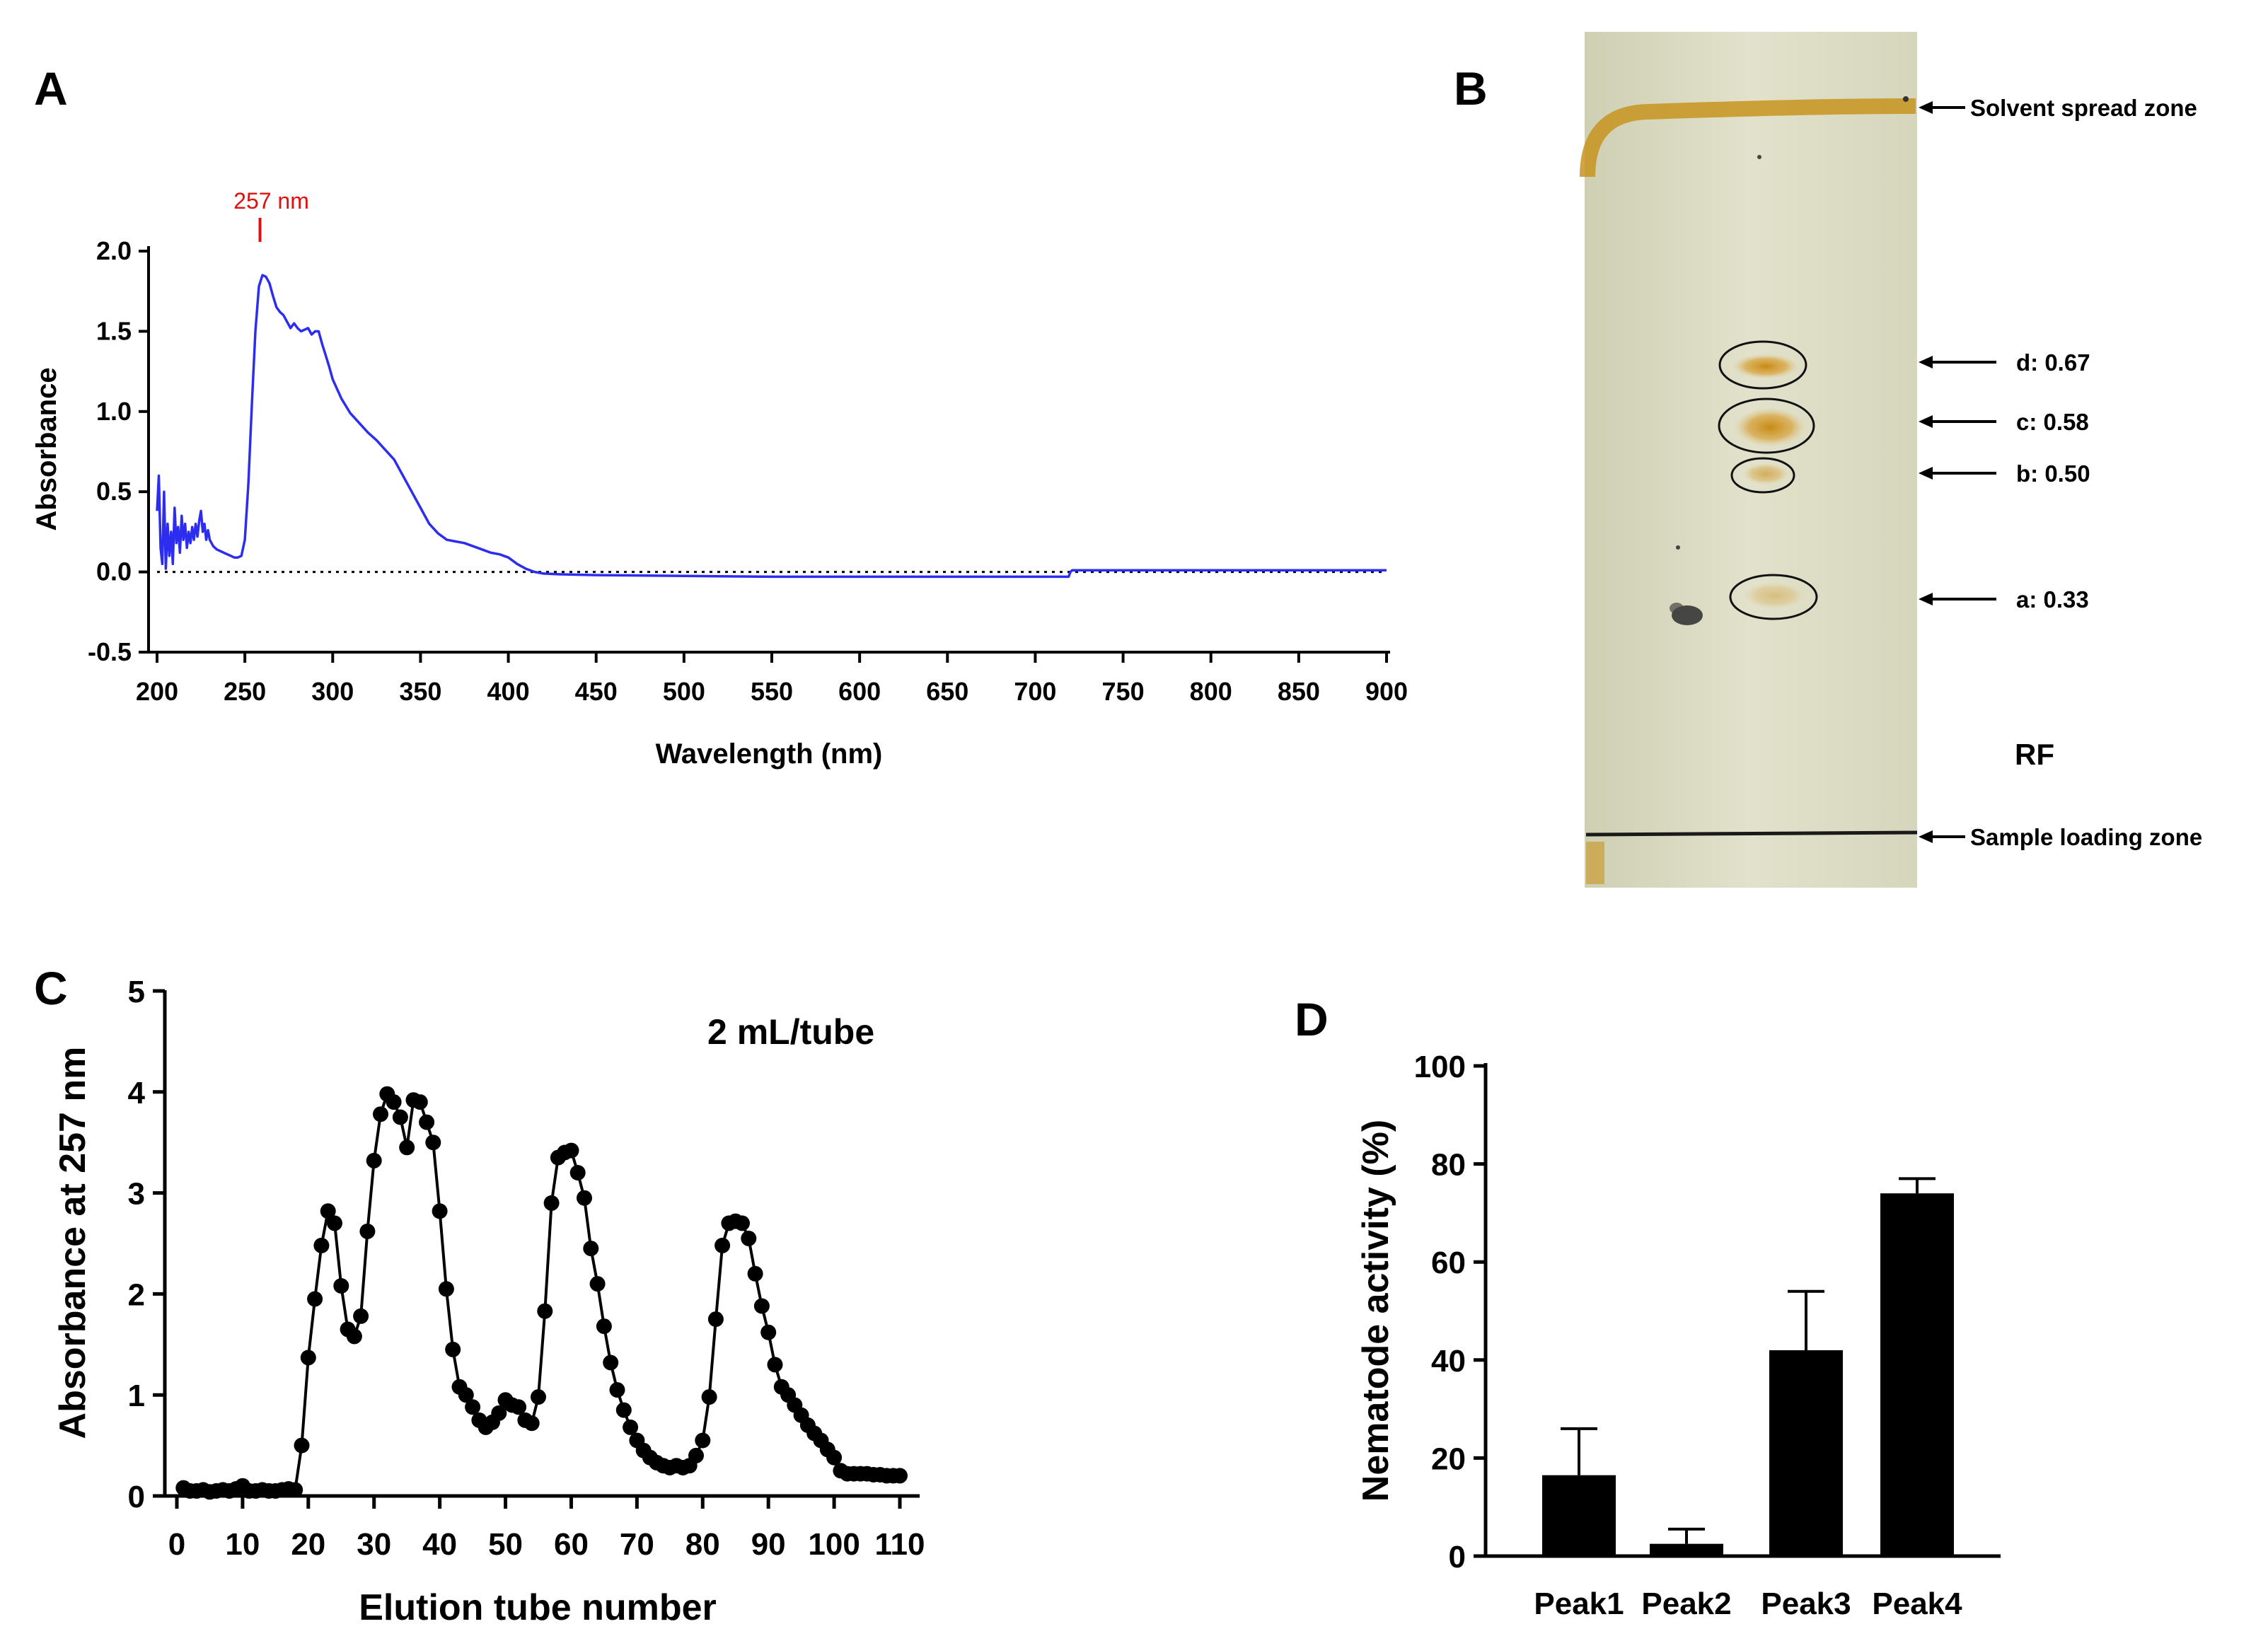 This screenshot has height=1636, width=2268. Describe the element at coordinates (72, 1243) in the screenshot. I see `c-y-axis-title: Absorbance at 257 nm` at that location.